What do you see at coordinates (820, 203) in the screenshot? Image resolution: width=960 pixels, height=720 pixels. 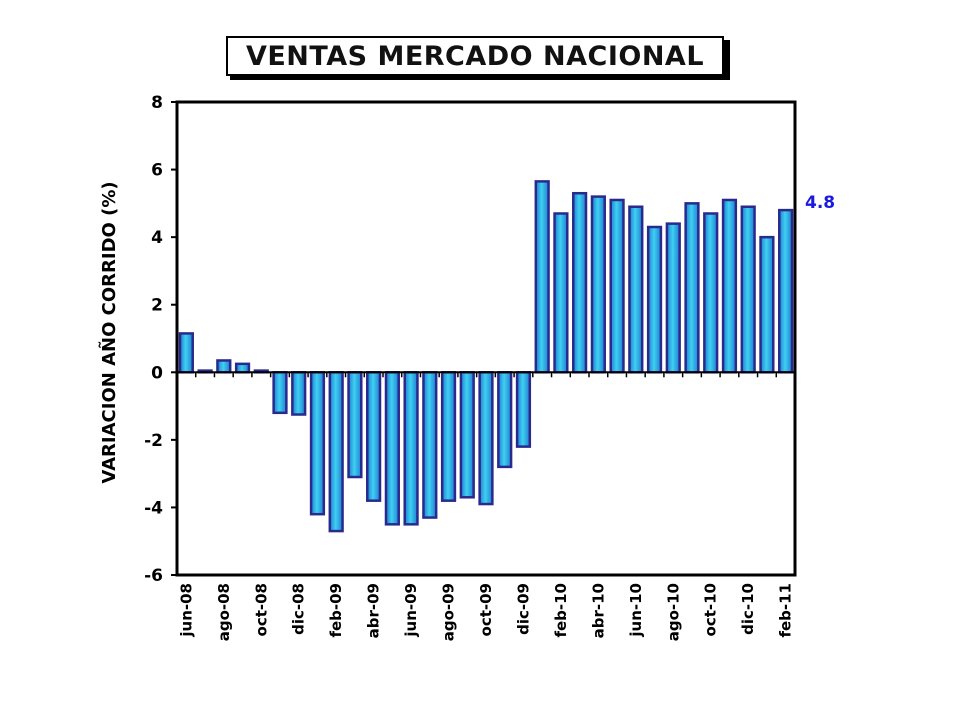 I see `last-value-annotation: 4.8` at bounding box center [820, 203].